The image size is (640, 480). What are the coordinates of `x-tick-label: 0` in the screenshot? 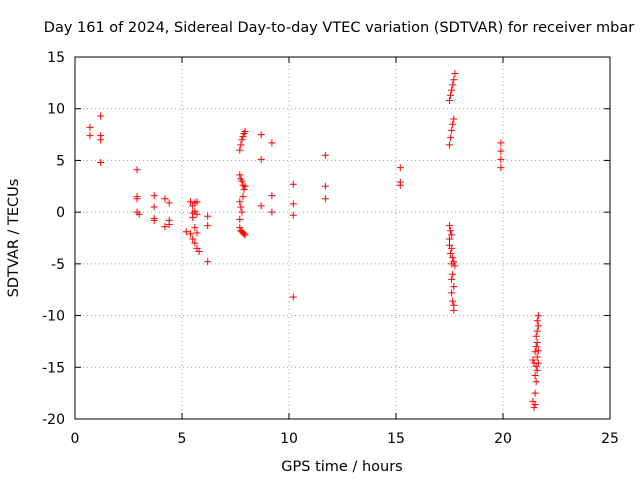 It's located at (75, 439).